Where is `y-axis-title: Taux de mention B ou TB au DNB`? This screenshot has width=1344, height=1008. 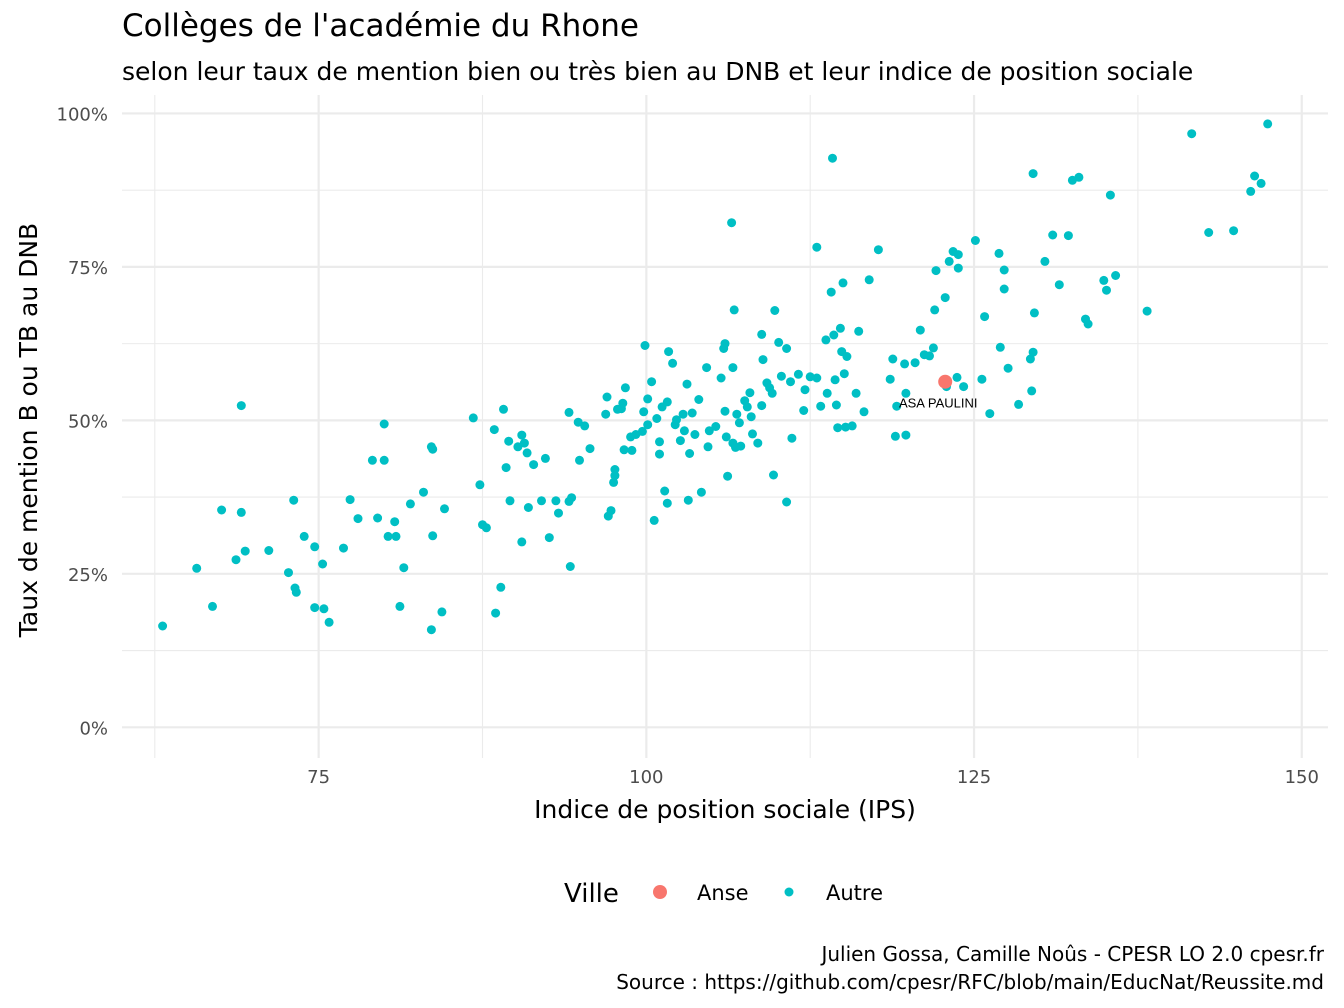 y-axis-title: Taux de mention B ou TB au DNB is located at coordinates (28, 430).